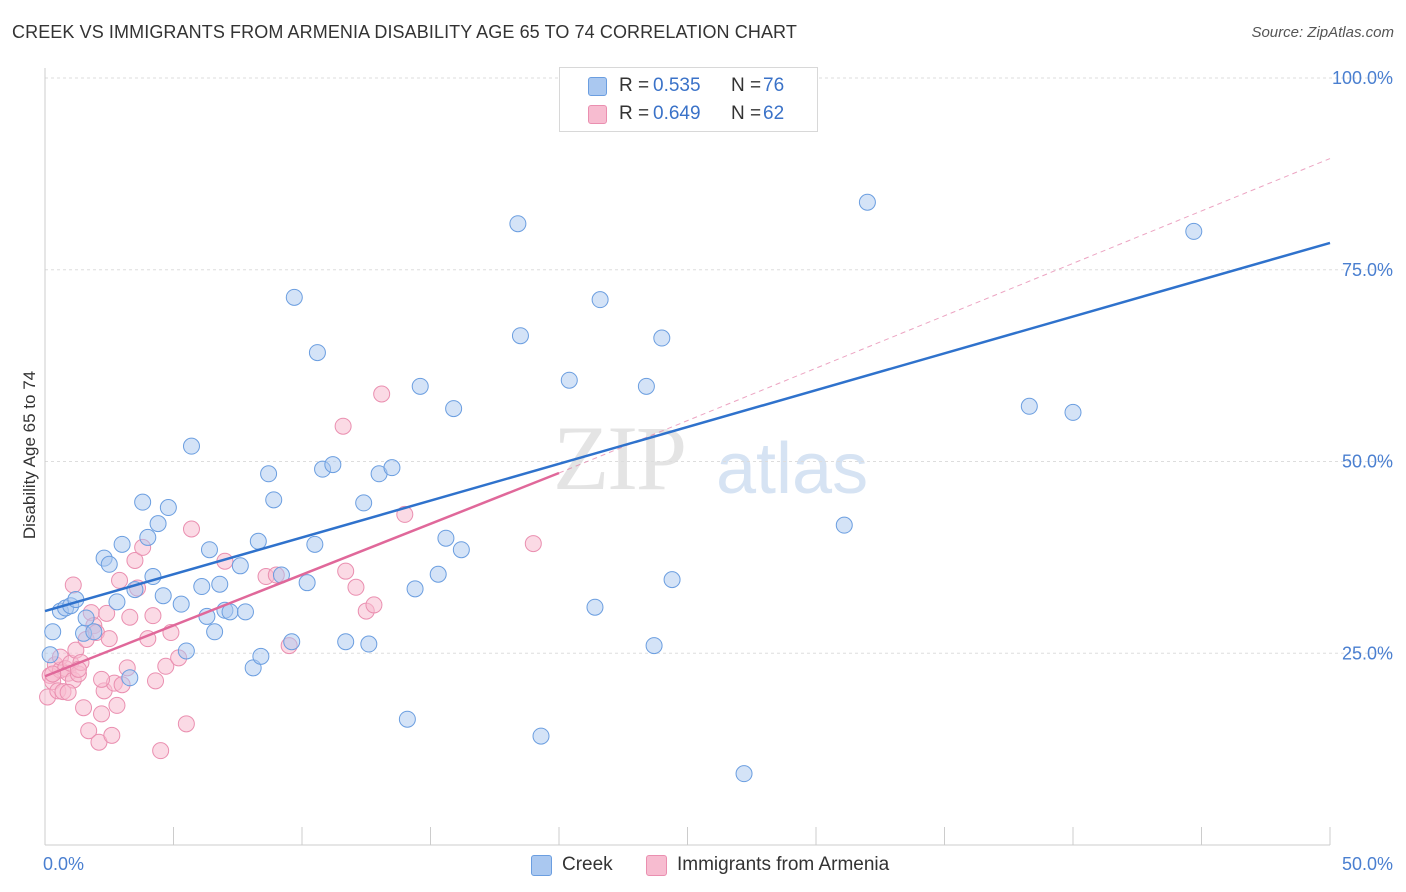 The image size is (1406, 892). Describe the element at coordinates (302, 574) in the screenshot. I see `armenia-trend-line` at that location.